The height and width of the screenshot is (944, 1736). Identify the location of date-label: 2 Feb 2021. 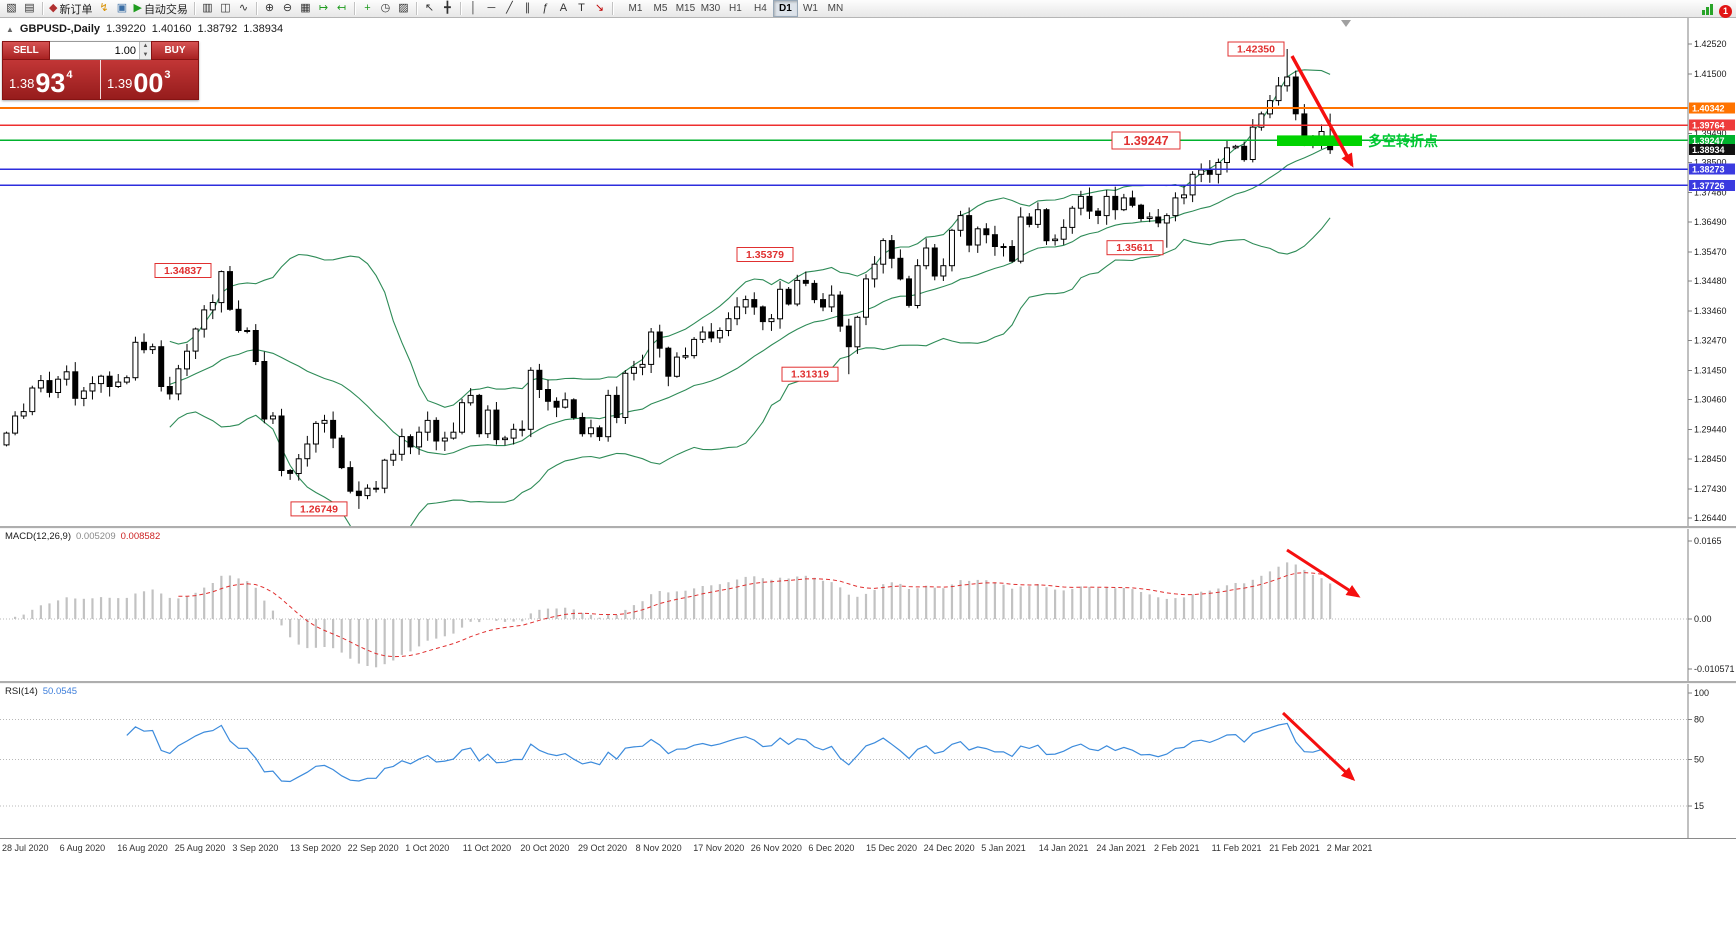
(1177, 848).